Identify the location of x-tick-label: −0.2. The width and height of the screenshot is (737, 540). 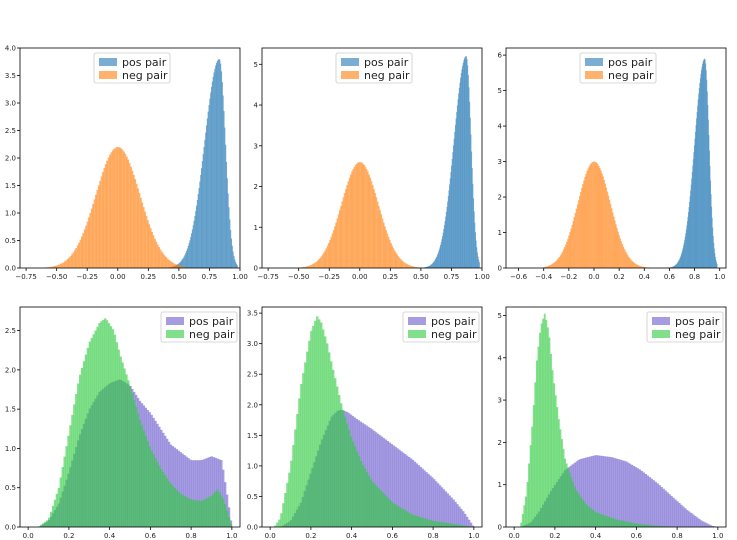
(568, 277).